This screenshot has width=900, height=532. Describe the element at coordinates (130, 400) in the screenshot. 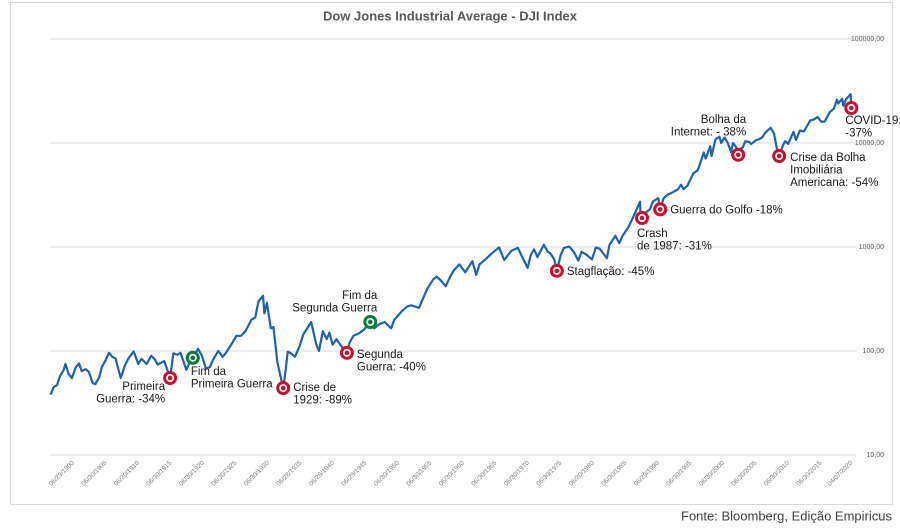

I see `event-label: Guerra: -34%` at that location.